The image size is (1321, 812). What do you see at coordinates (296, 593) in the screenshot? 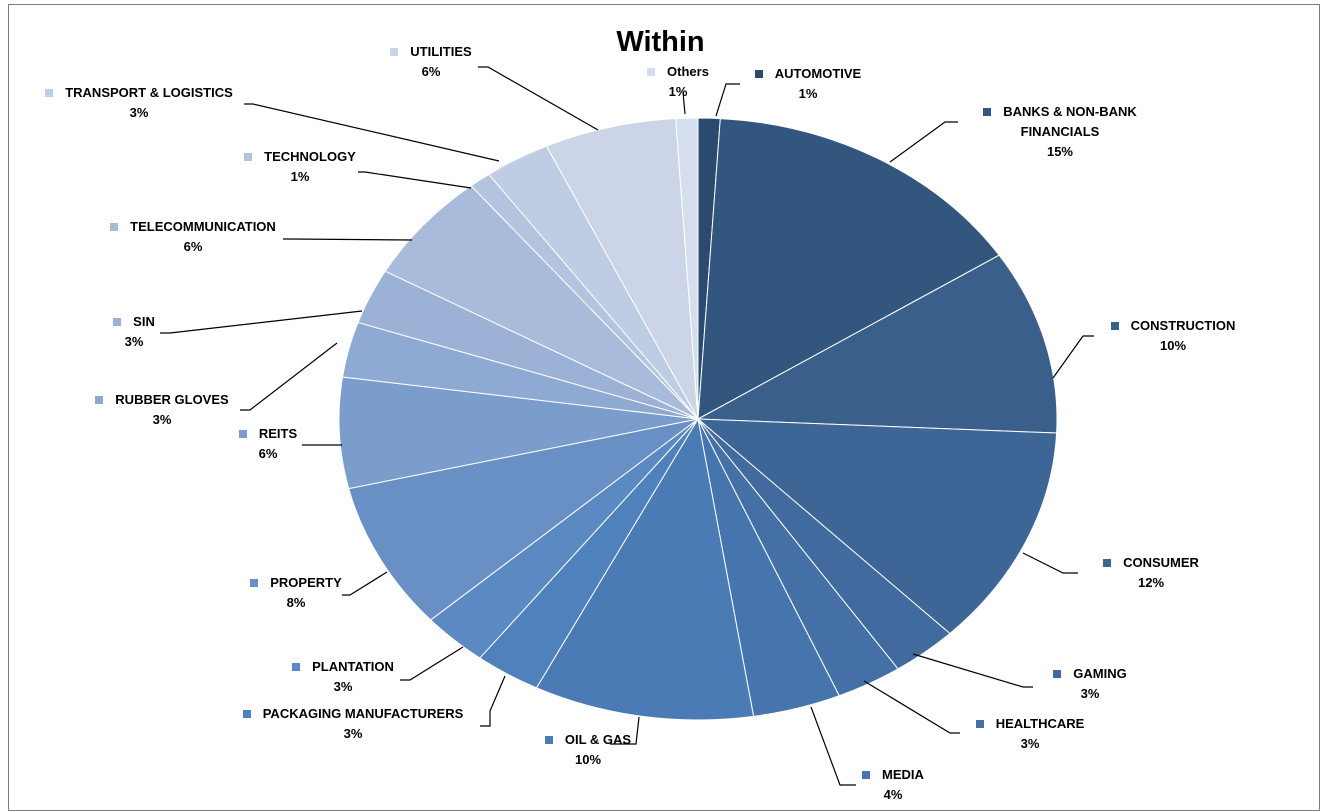
I see `data-label-property: PROPERTY 8%` at bounding box center [296, 593].